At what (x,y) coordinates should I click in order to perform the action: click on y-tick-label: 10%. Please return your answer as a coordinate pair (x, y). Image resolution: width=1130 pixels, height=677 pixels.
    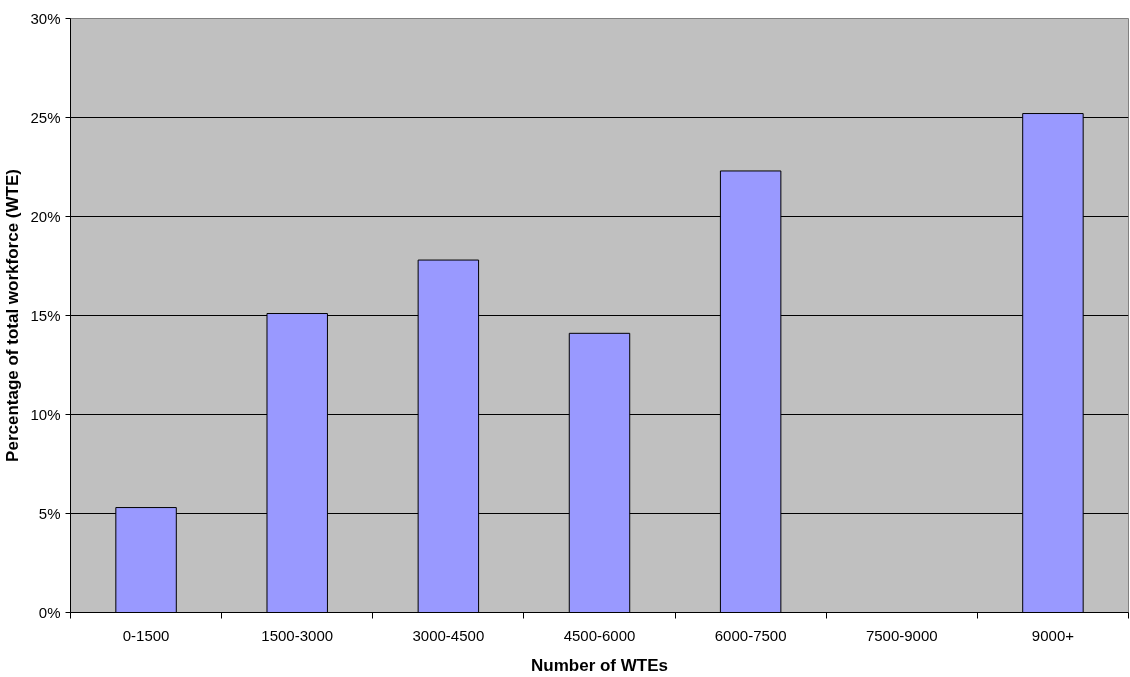
    Looking at the image, I should click on (45, 414).